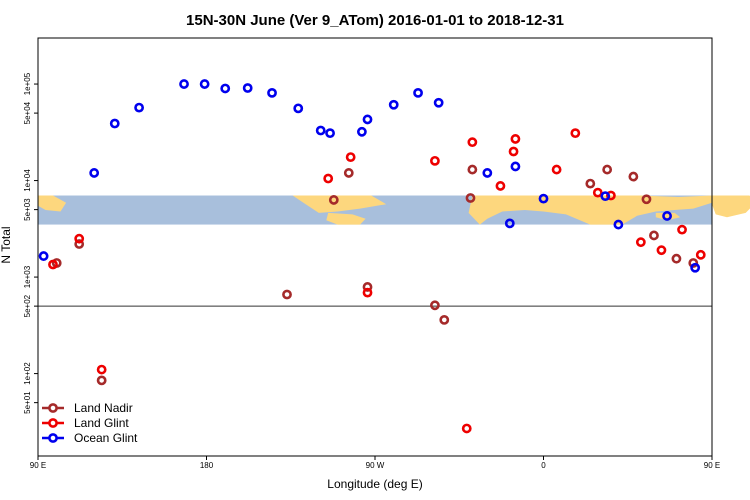  I want to click on y-tick-label: 5e+04, so click(27, 112).